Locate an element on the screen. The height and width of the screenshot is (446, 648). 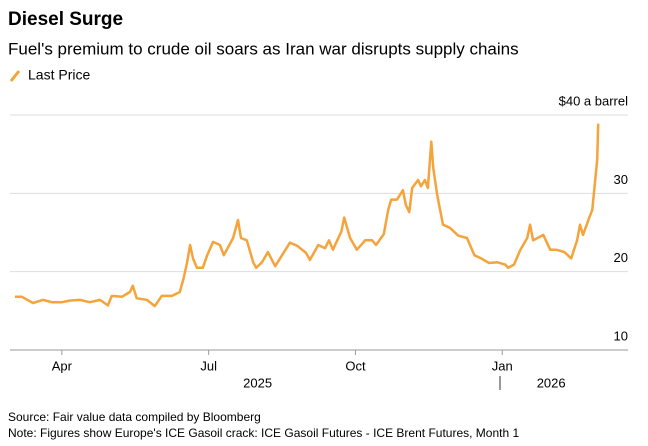
year-label: 2026 is located at coordinates (551, 382).